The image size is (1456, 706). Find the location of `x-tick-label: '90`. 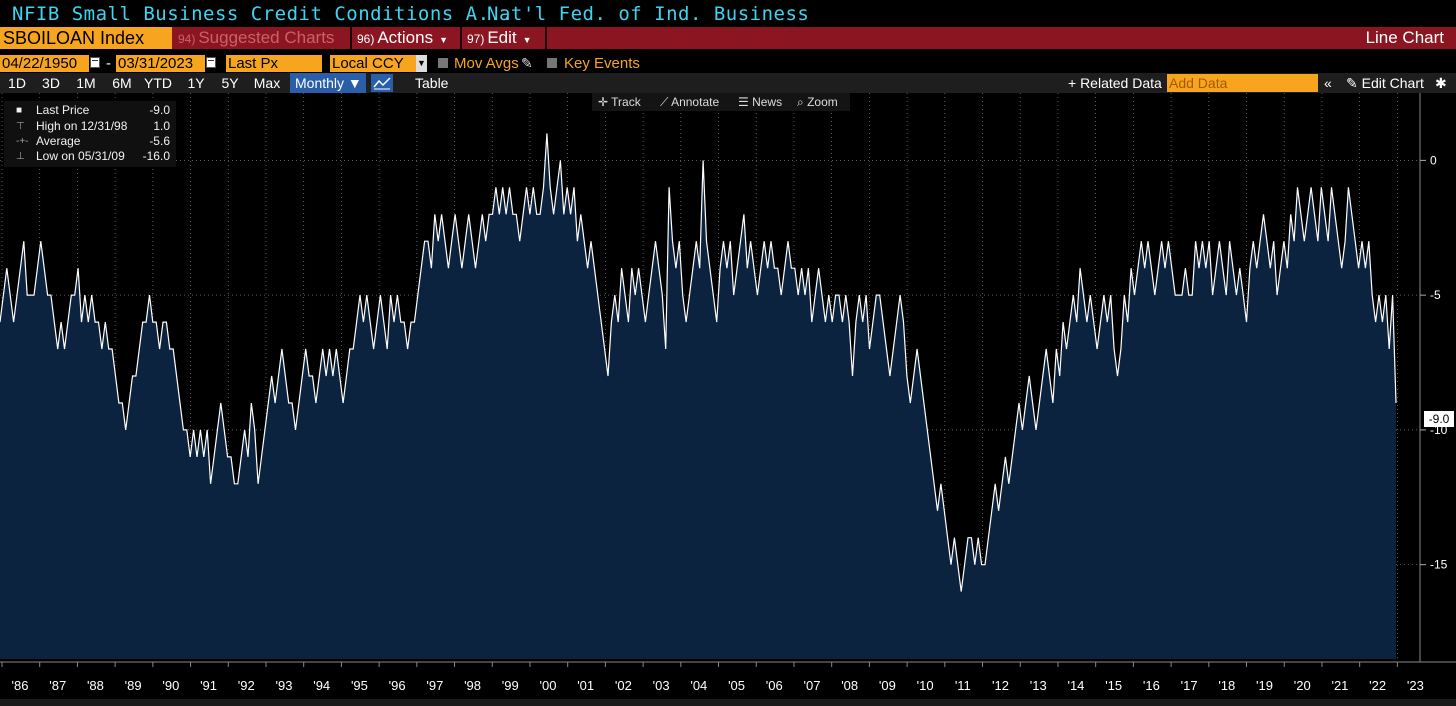

x-tick-label: '90 is located at coordinates (170, 685).